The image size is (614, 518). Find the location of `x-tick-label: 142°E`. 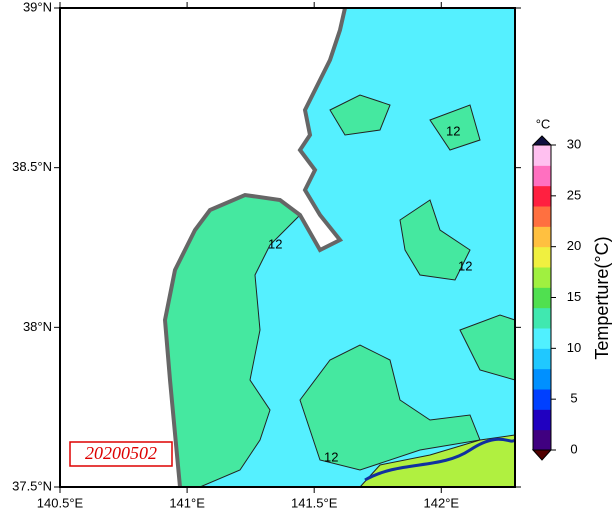

x-tick-label: 142°E is located at coordinates (442, 502).